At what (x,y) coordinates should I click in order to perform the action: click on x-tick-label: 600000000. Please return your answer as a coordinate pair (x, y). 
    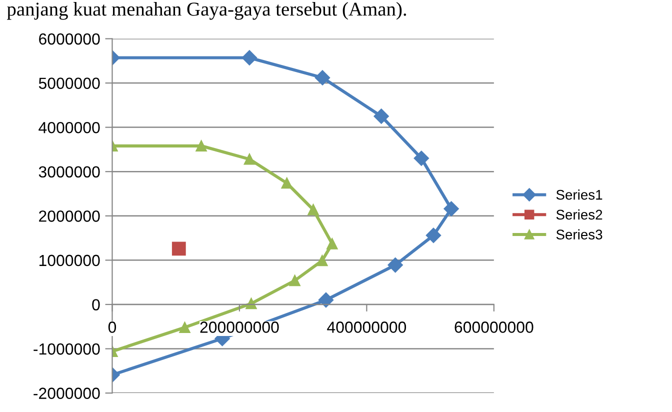
    Looking at the image, I should click on (494, 327).